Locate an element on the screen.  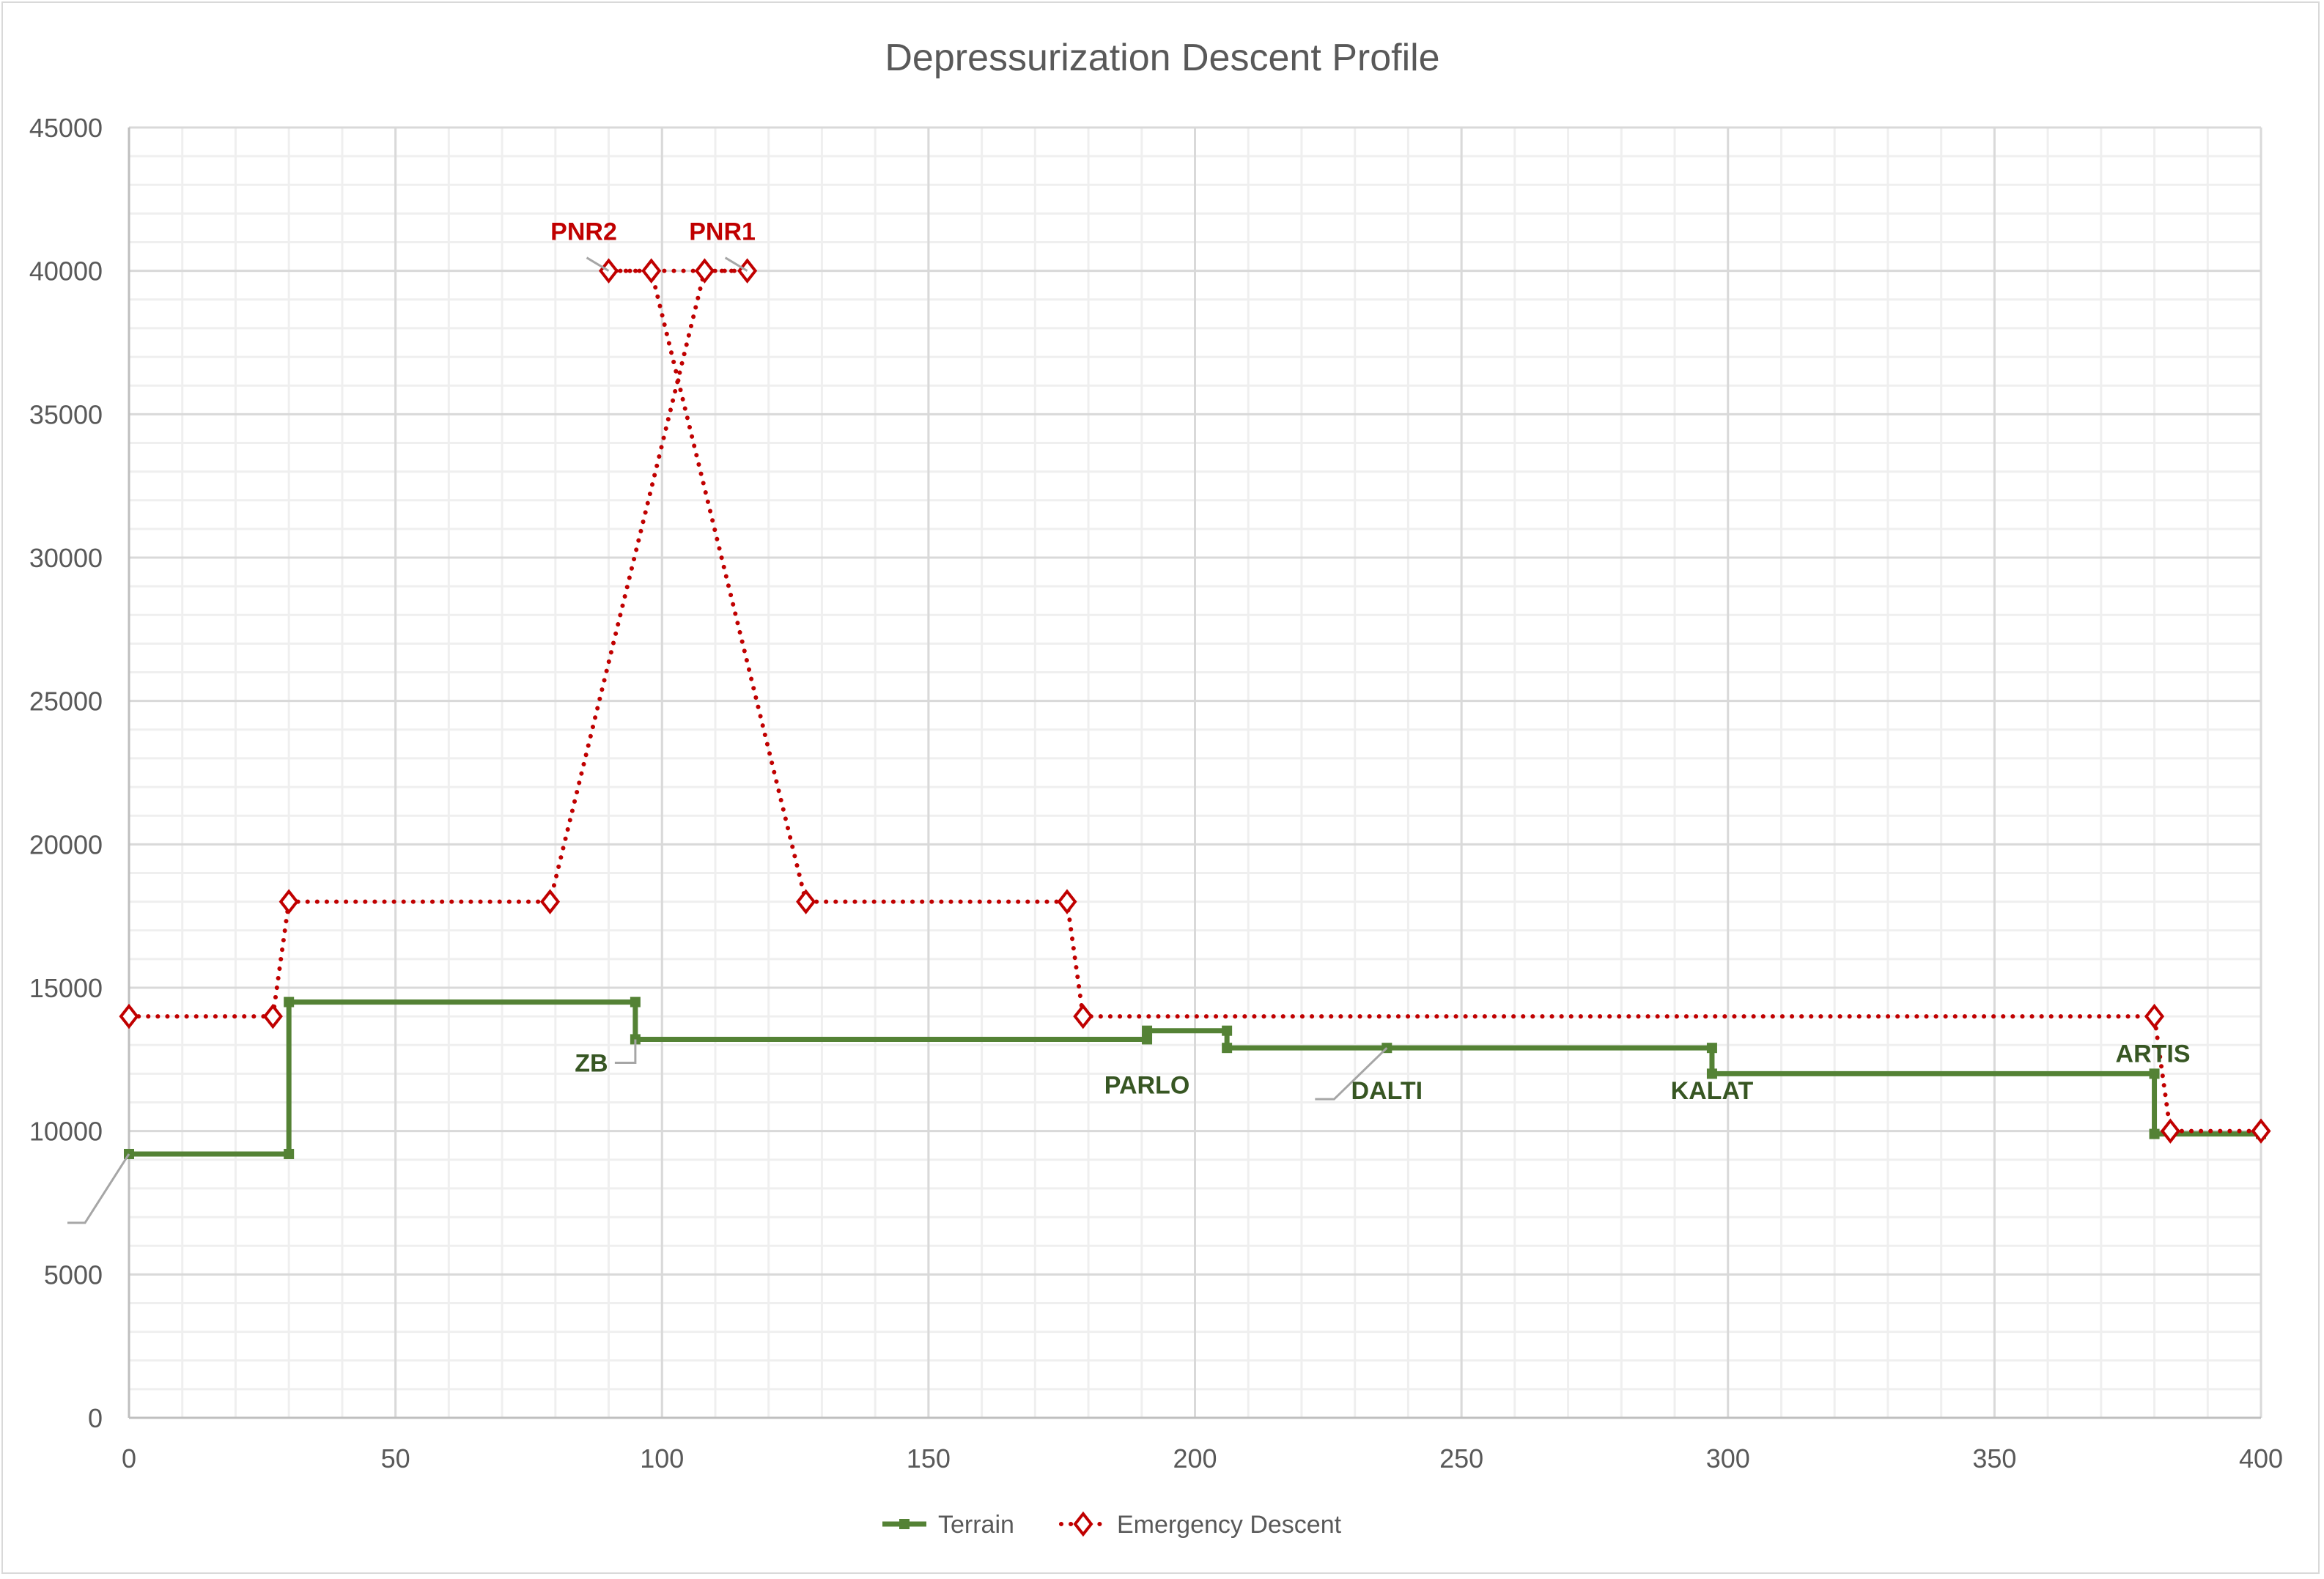
data-label-pnr2: PNR2 is located at coordinates (583, 232).